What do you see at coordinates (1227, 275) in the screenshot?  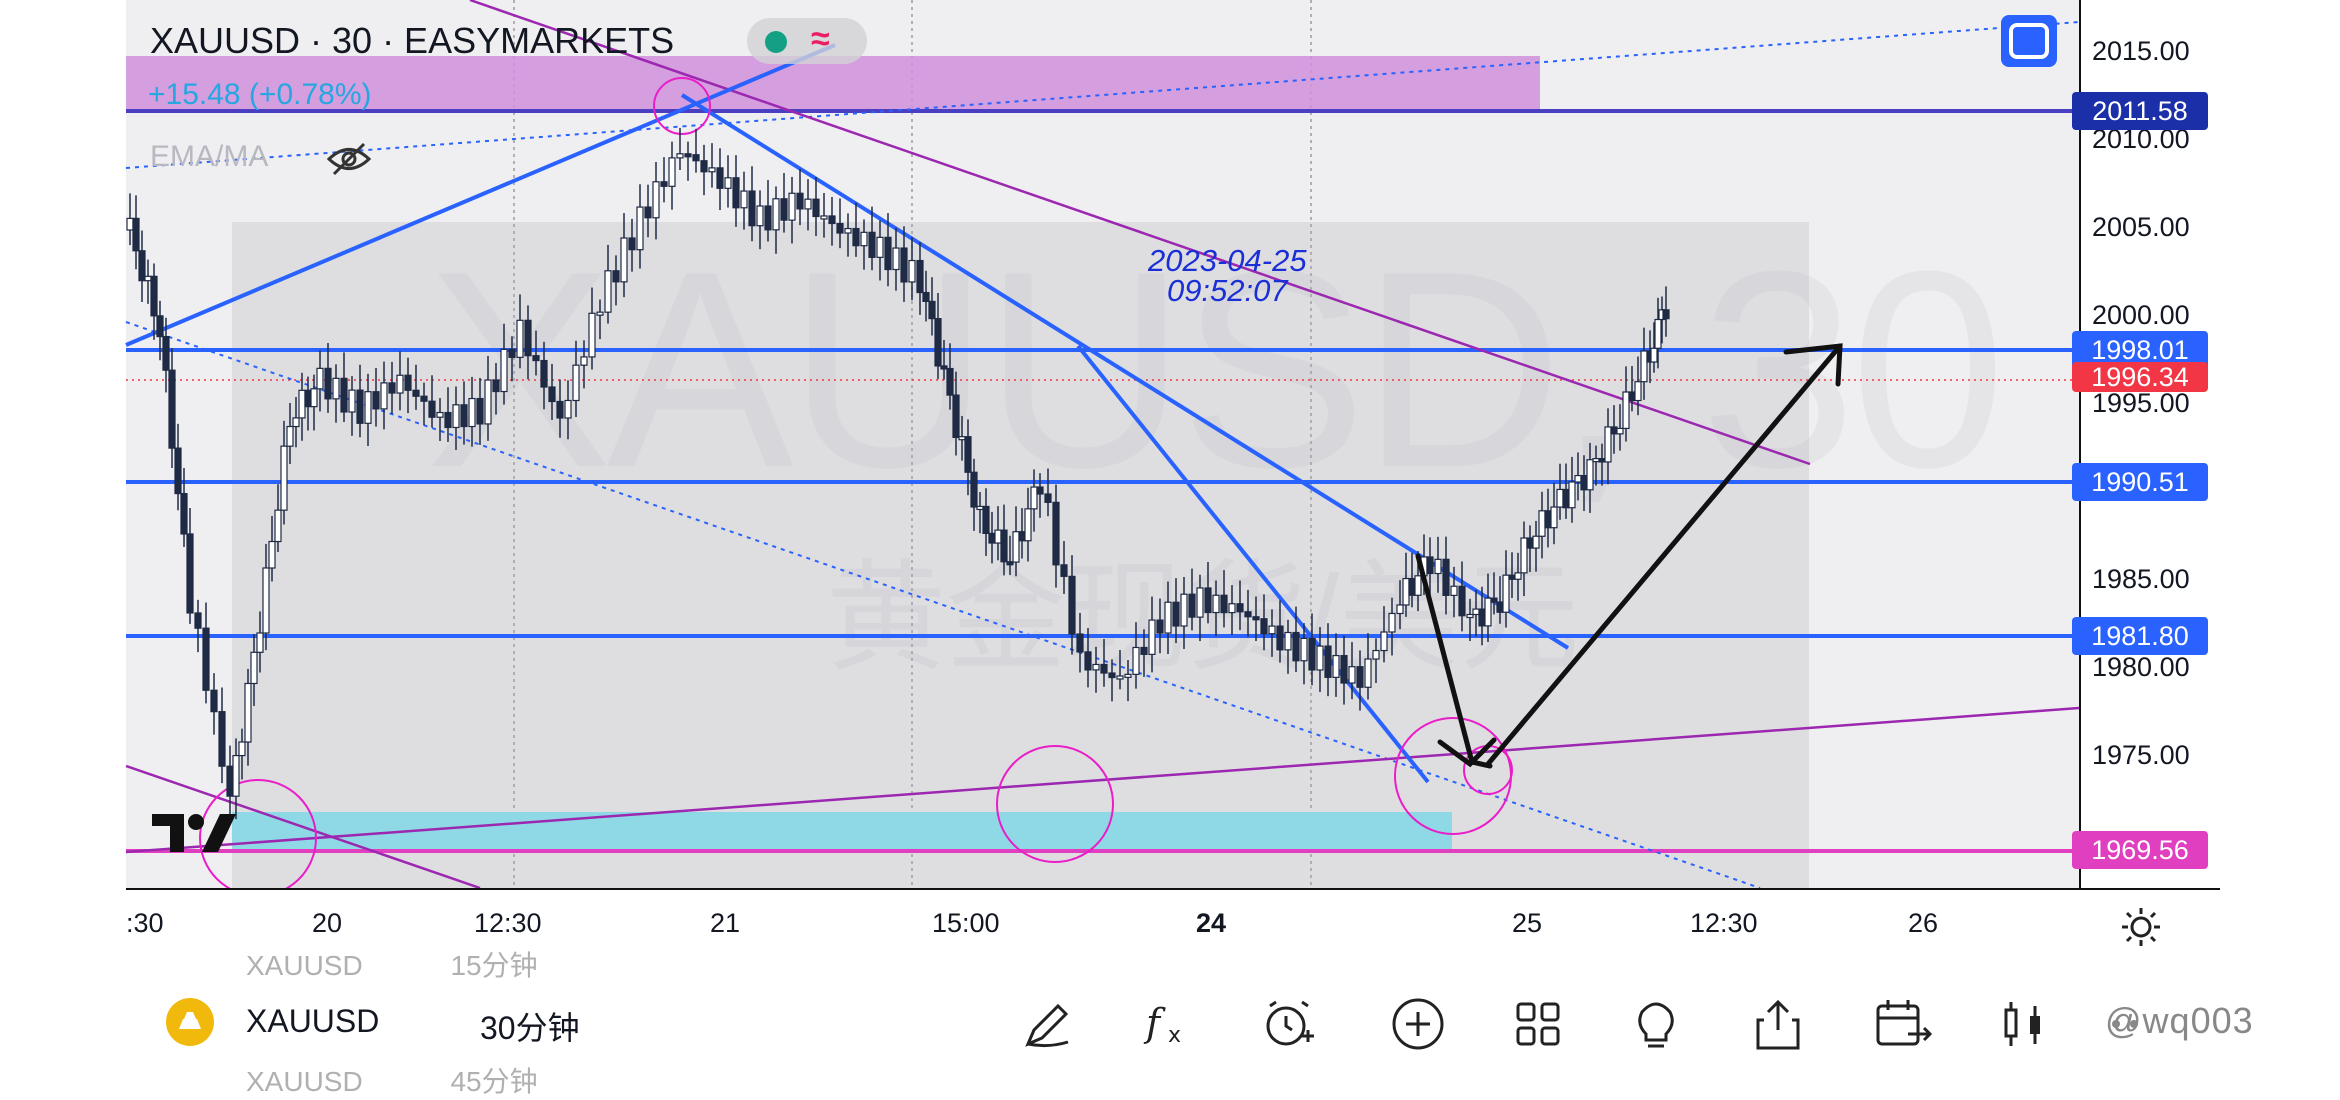 I see `timestamp-annotation: 2023-04-25 09:52:07` at bounding box center [1227, 275].